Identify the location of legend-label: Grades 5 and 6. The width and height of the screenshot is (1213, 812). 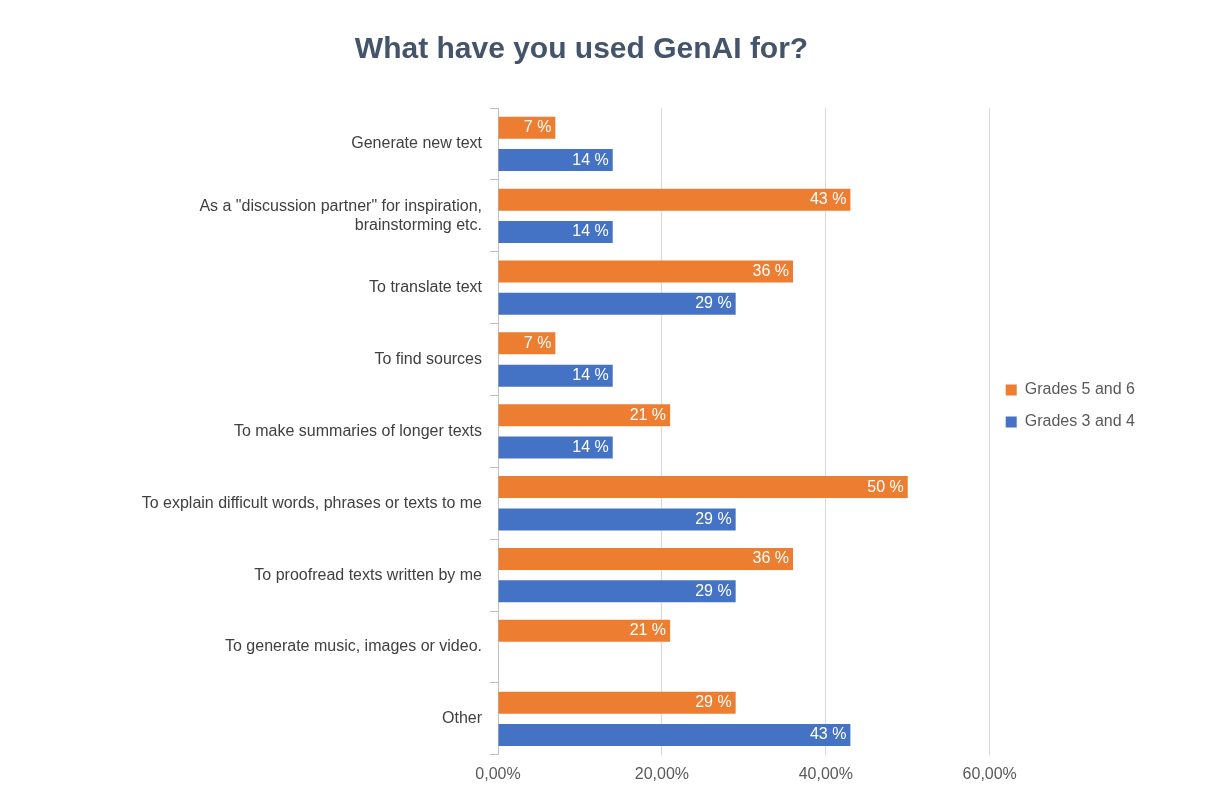
(1080, 389).